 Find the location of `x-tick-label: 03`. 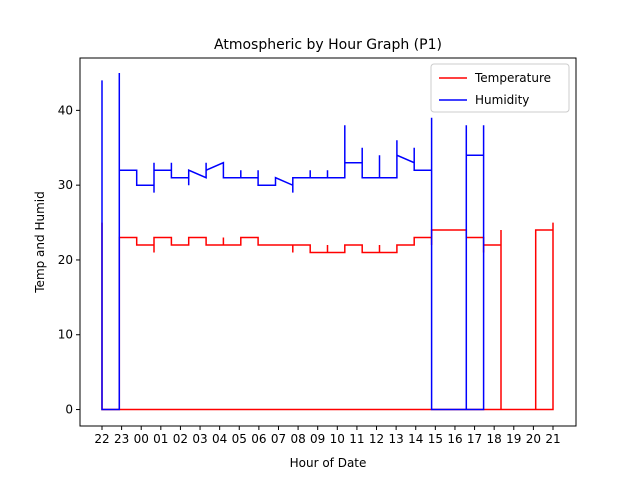

x-tick-label: 03 is located at coordinates (199, 439).